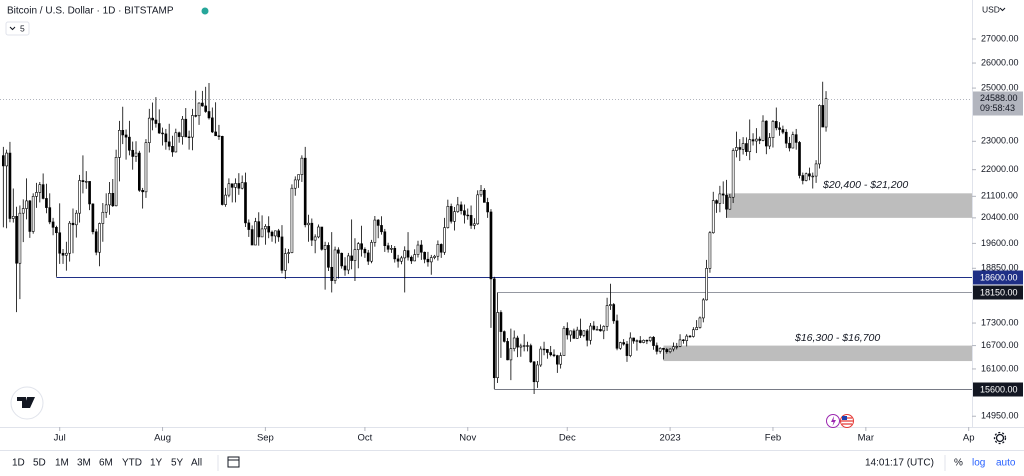 The image size is (1024, 476). Describe the element at coordinates (84, 463) in the screenshot. I see `range-button: 3M` at that location.